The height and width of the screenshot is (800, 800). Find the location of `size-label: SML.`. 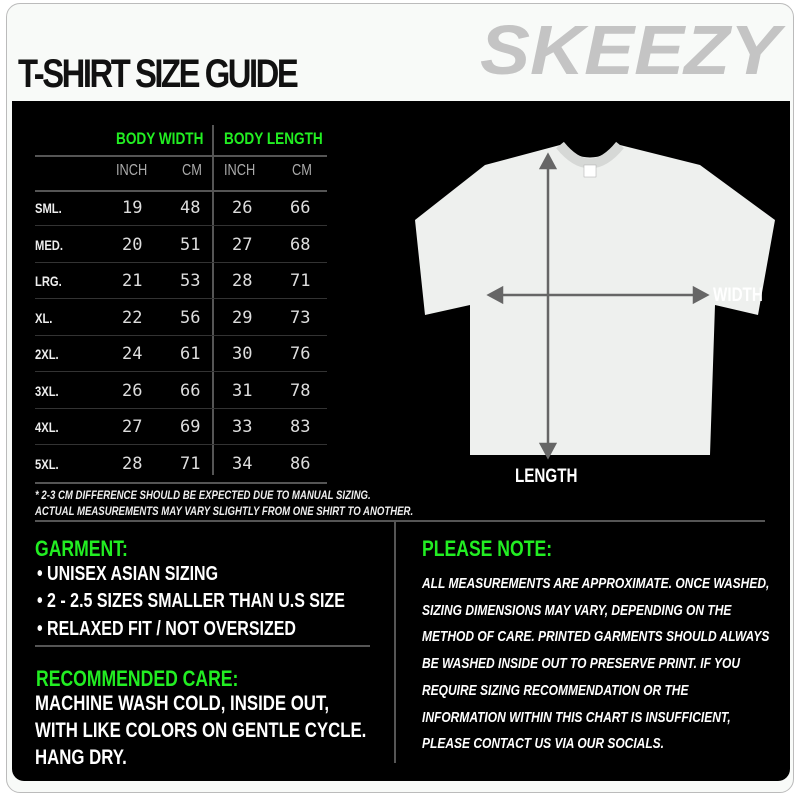

size-label: SML. is located at coordinates (48, 208).